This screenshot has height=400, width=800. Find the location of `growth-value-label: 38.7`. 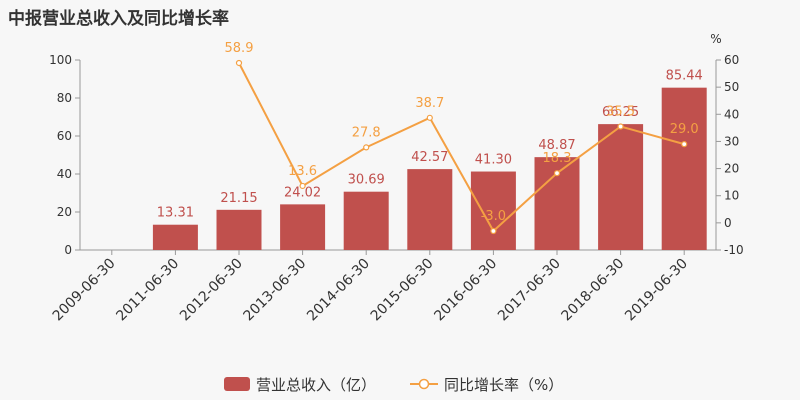

growth-value-label: 38.7 is located at coordinates (429, 103).